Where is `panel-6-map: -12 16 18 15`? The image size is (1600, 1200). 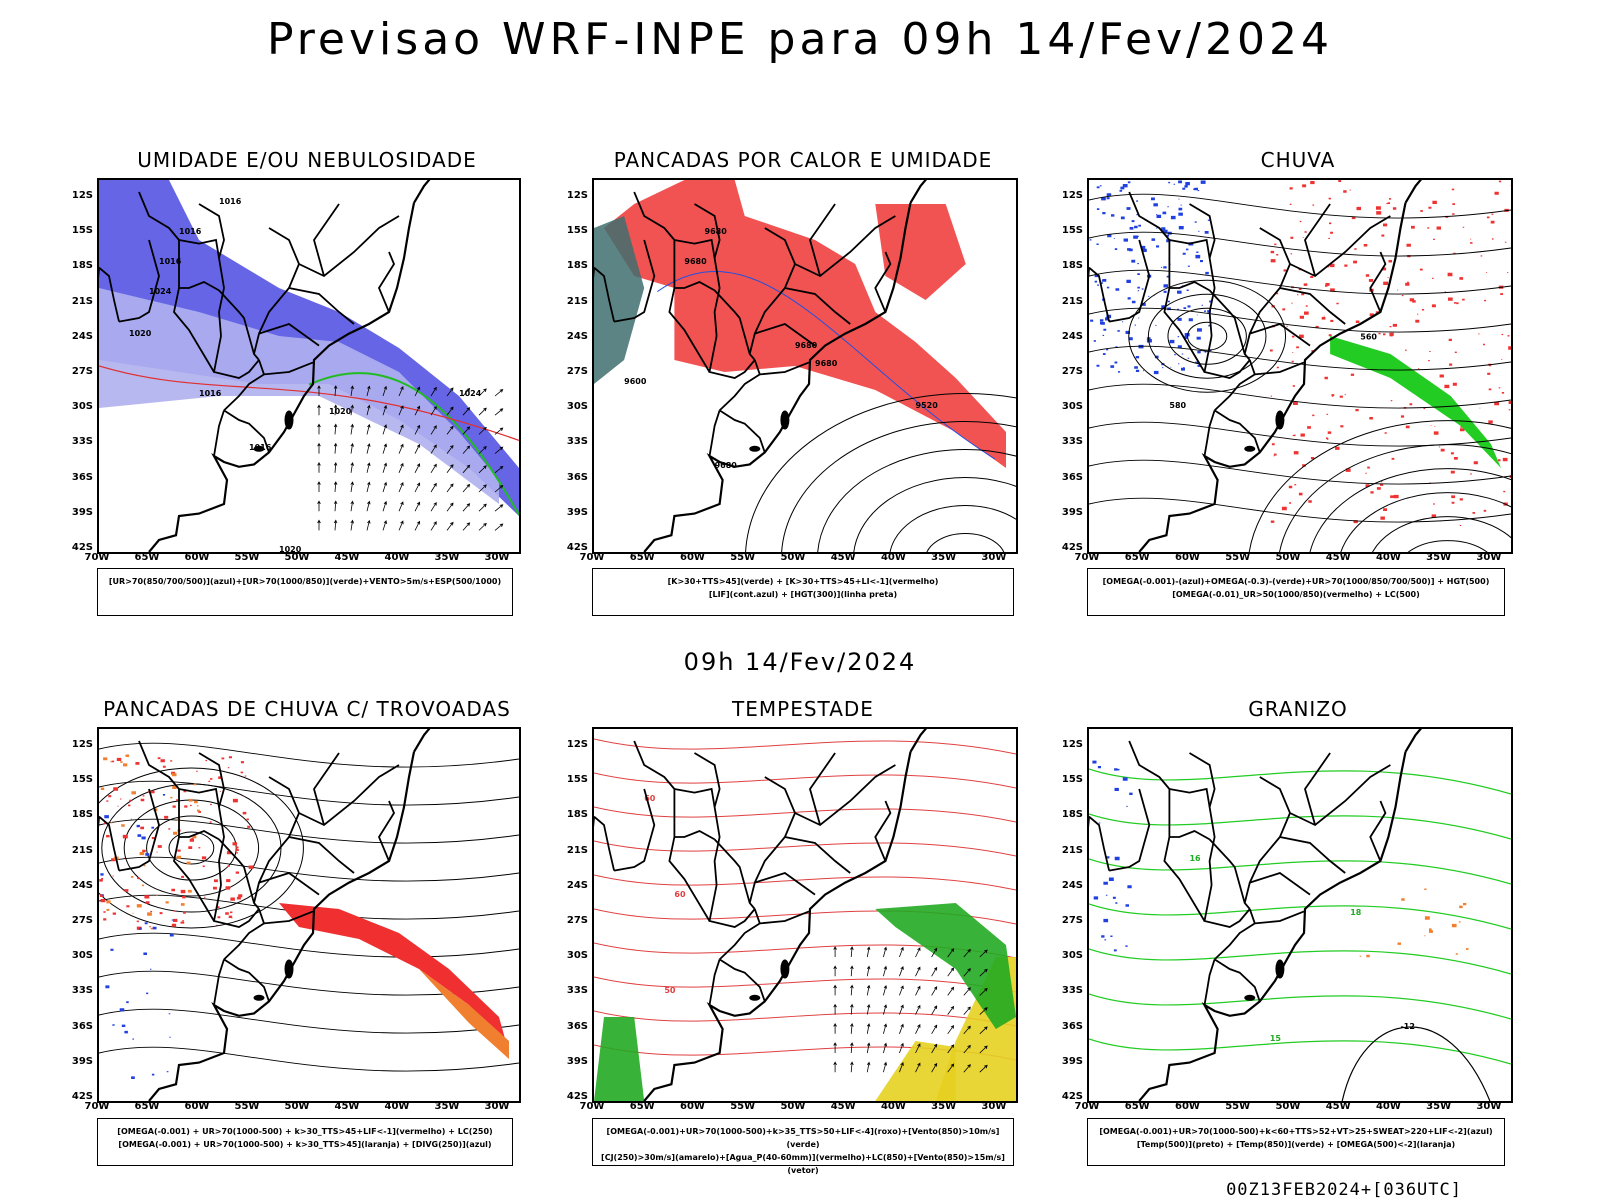 panel-6-map: -12 16 18 15 is located at coordinates (1300, 915).